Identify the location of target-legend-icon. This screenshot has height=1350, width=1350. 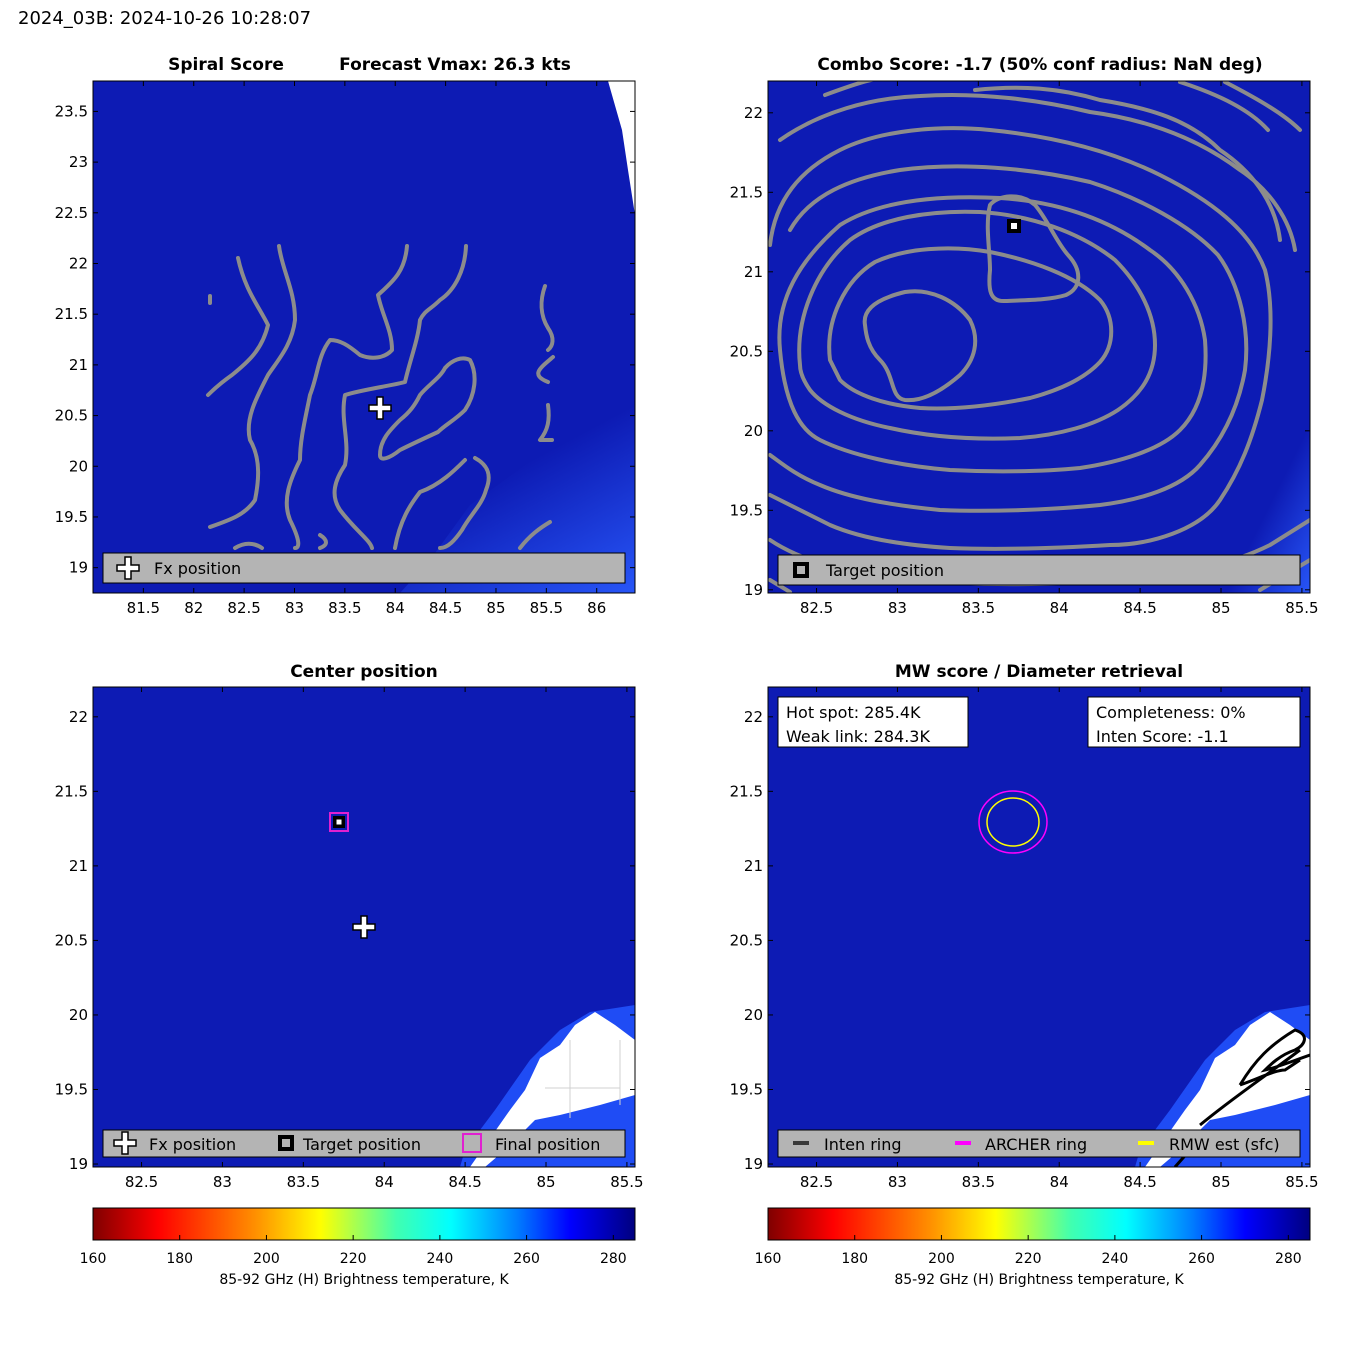
(286, 1143).